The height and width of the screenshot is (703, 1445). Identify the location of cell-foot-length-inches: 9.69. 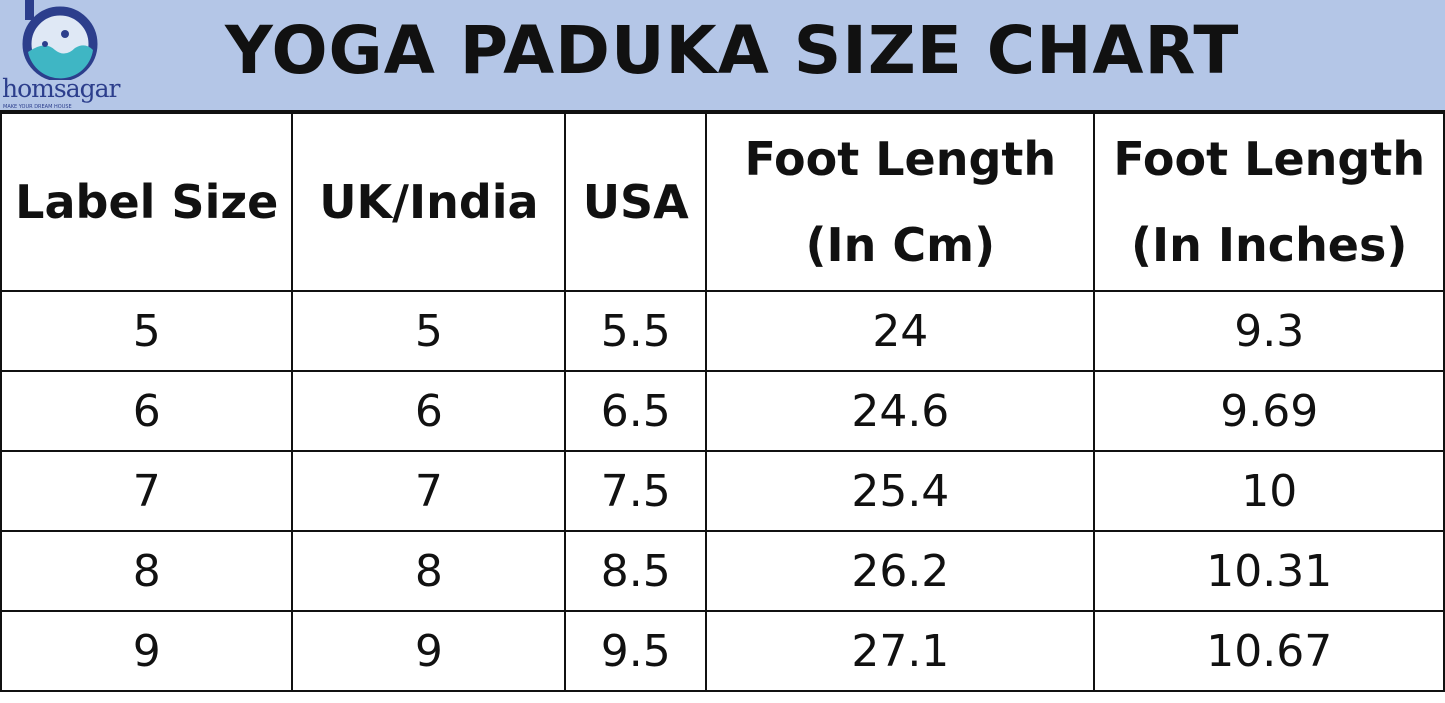
(1269, 411).